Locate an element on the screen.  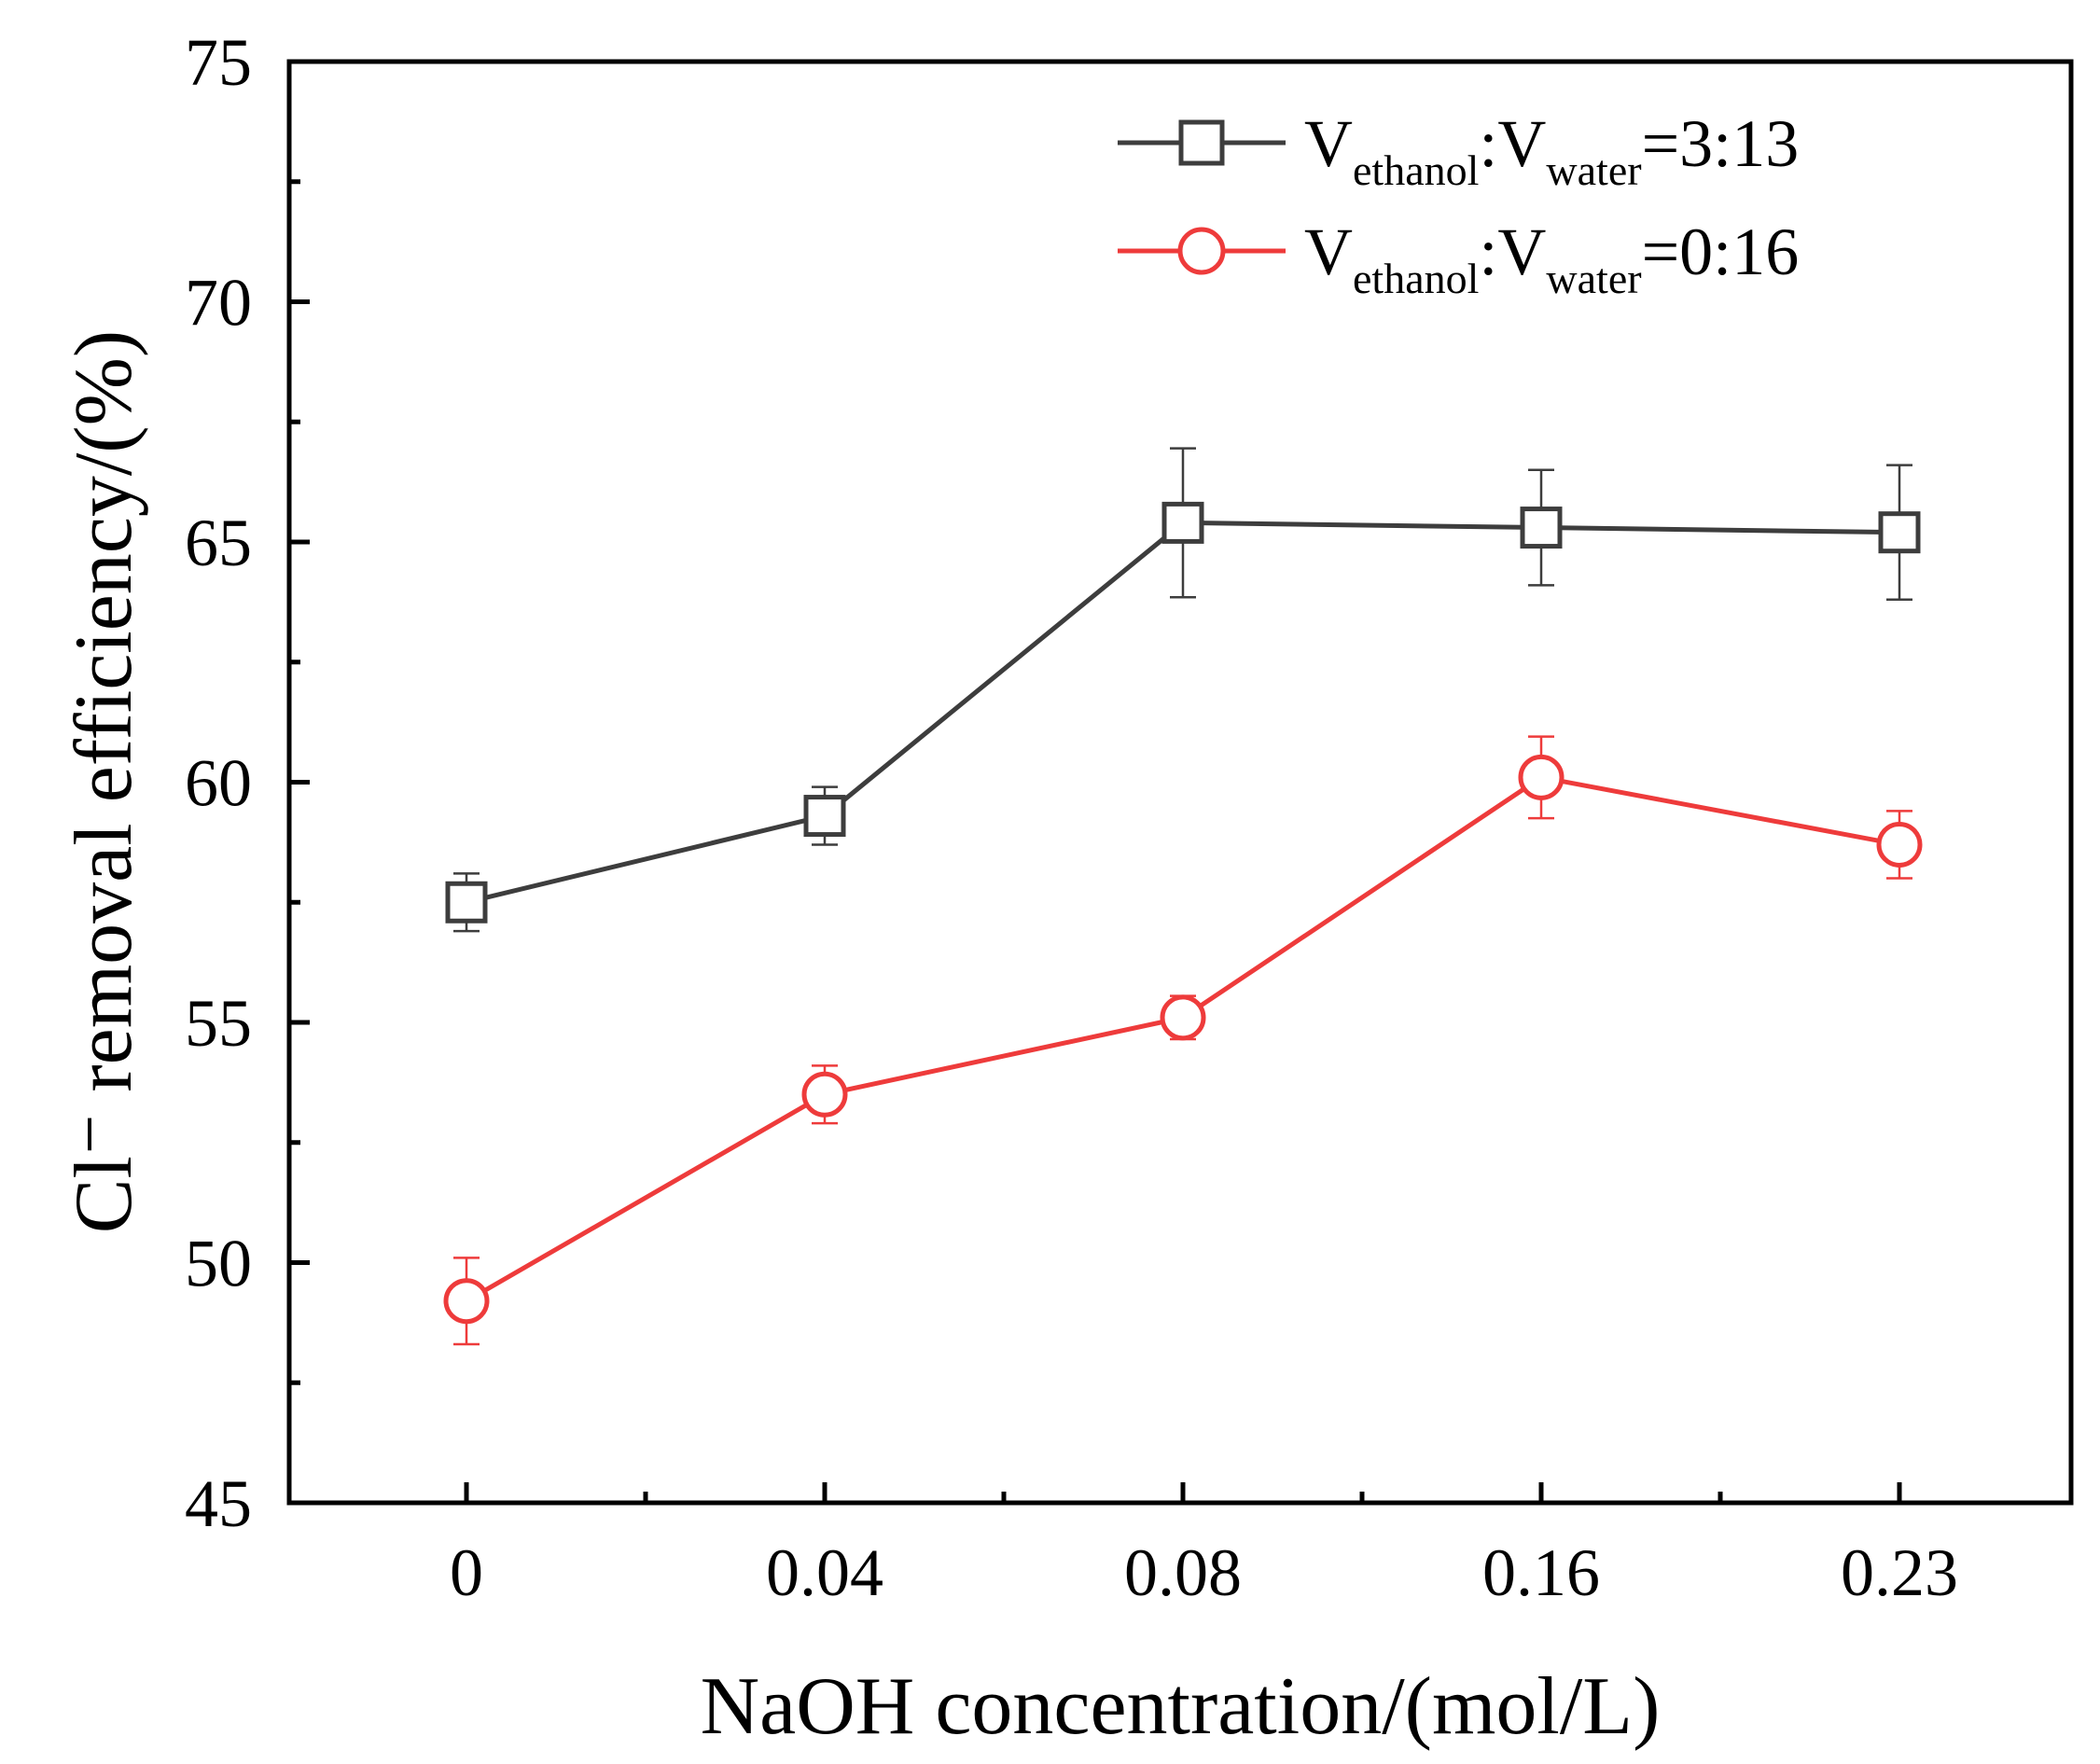
y-tick-labels: 45 50 55 60 65 70 75 is located at coordinates (218, 783).